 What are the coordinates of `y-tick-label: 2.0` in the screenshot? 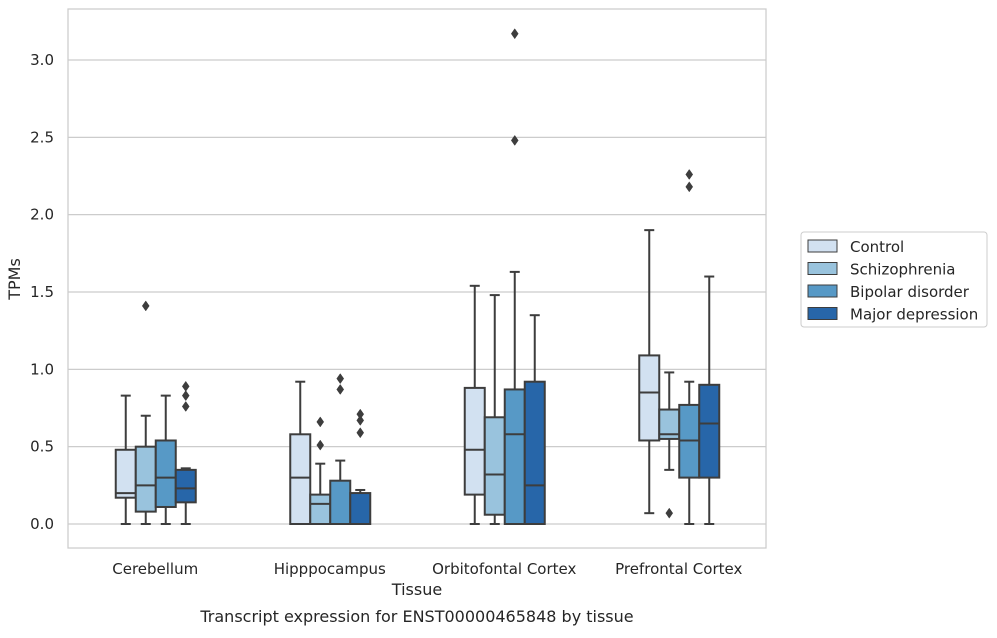 It's located at (42, 215).